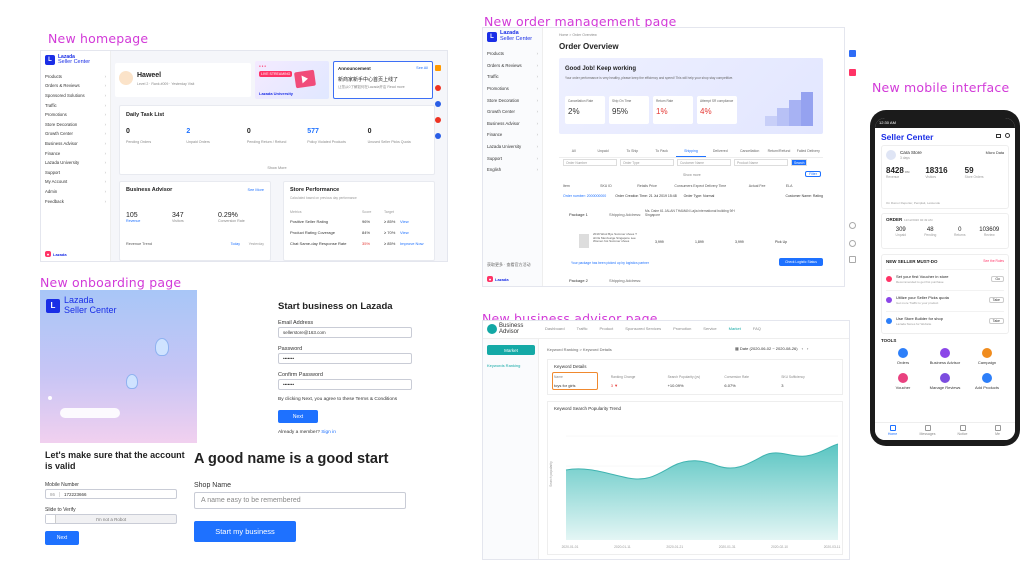 Image resolution: width=1024 pixels, height=576 pixels. I want to click on tool-item: Add Products, so click(987, 381).